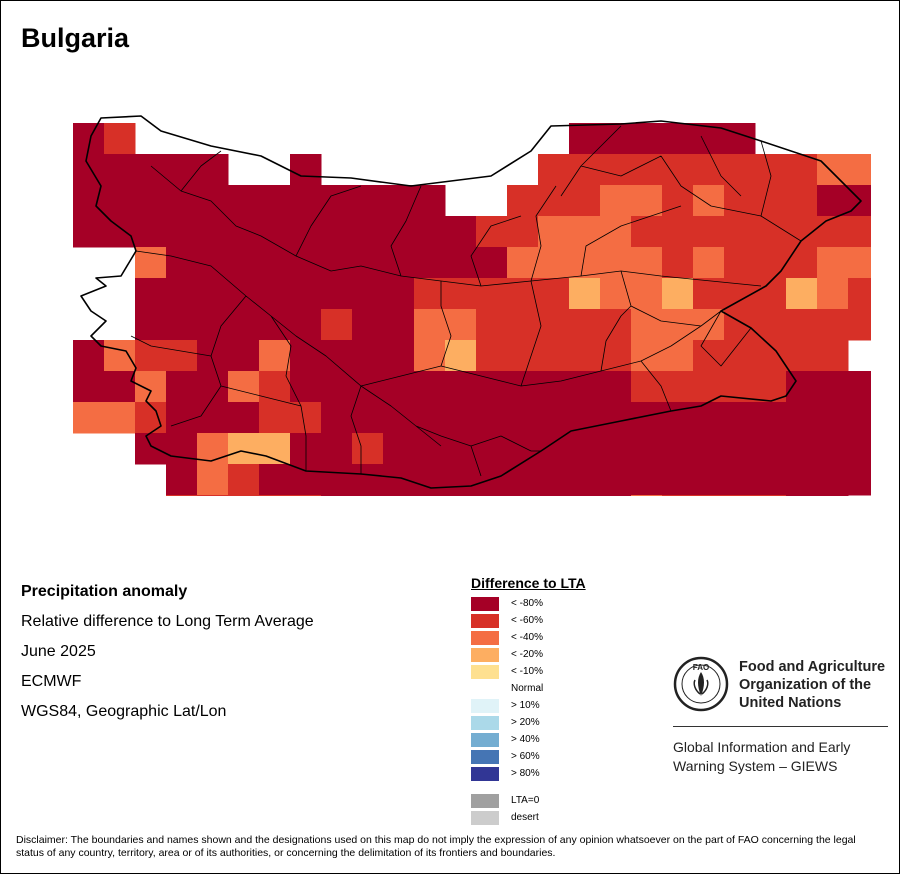  I want to click on meta-period: June 2025, so click(58, 651).